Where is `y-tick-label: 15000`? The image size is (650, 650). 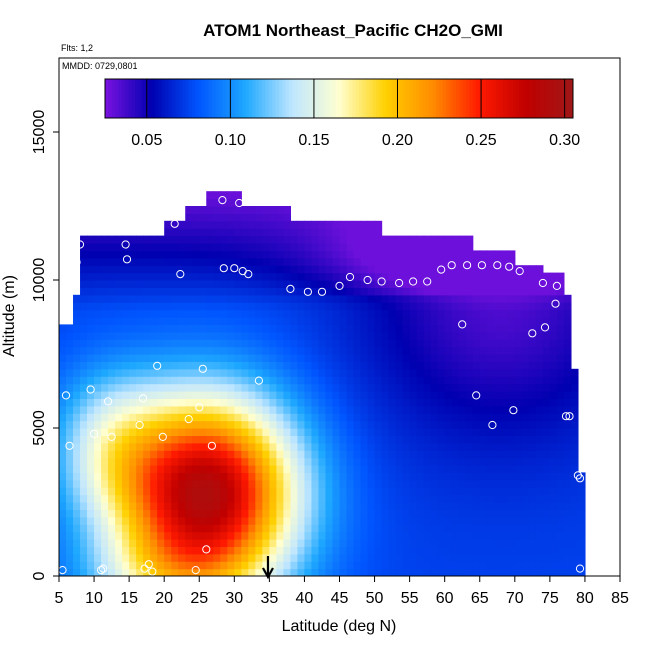
y-tick-label: 15000 is located at coordinates (39, 132).